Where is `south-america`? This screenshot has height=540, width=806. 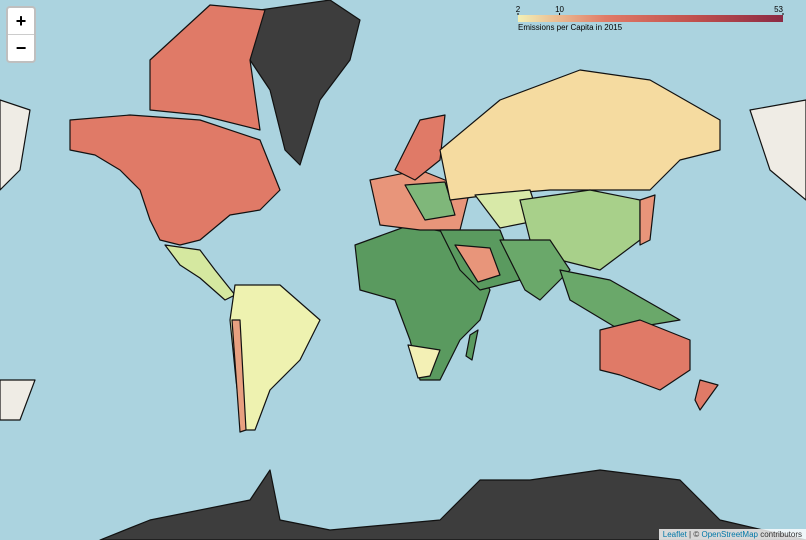
south-america is located at coordinates (275, 357).